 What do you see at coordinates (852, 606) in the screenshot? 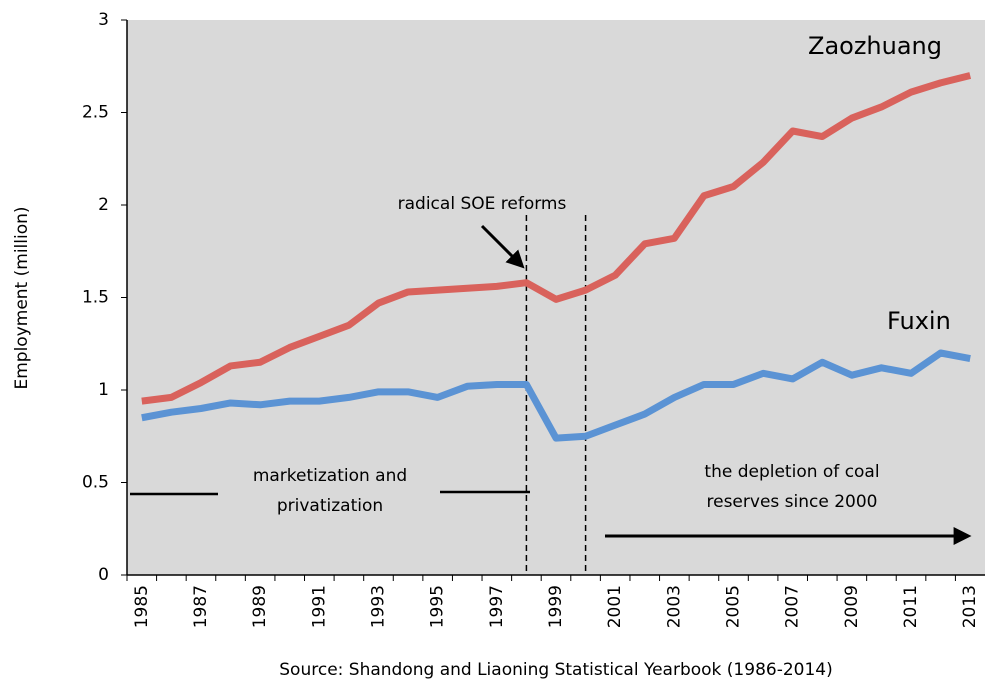
I see `x-tick-label: 2009` at bounding box center [852, 606].